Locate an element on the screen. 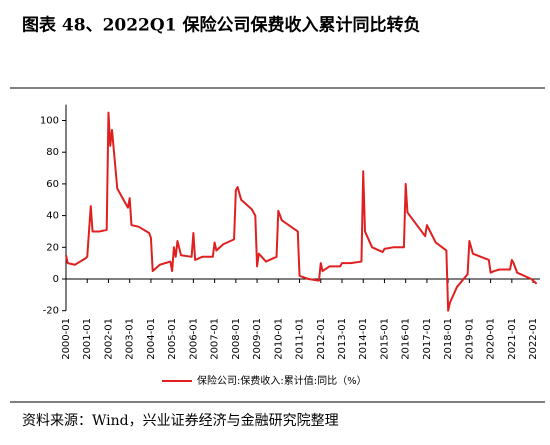 The height and width of the screenshot is (445, 550). x-tick-label: 2010-01 is located at coordinates (278, 339).